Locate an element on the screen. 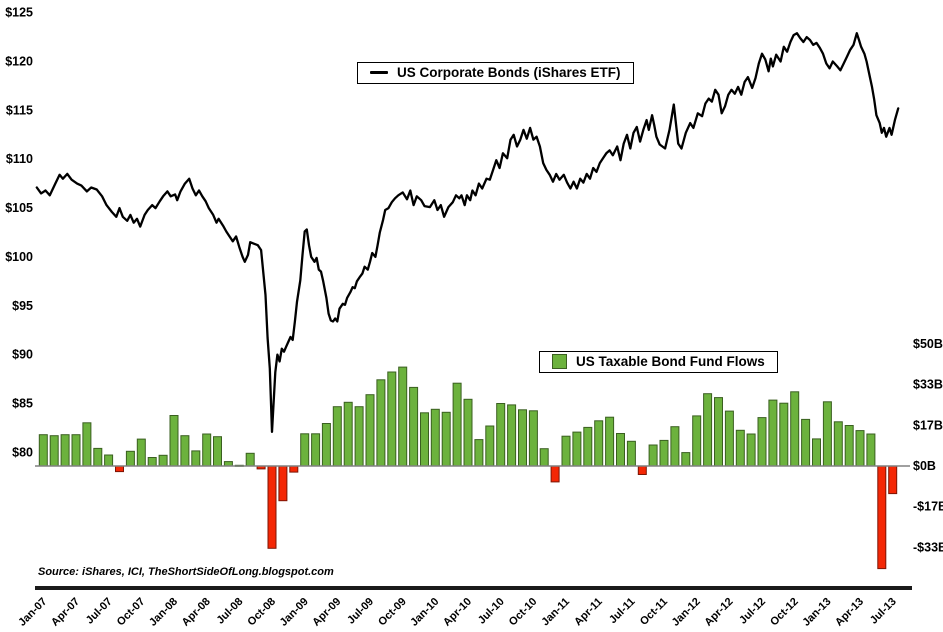 The height and width of the screenshot is (632, 943). x-axis-tick-label: Jan-10 is located at coordinates (424, 612).